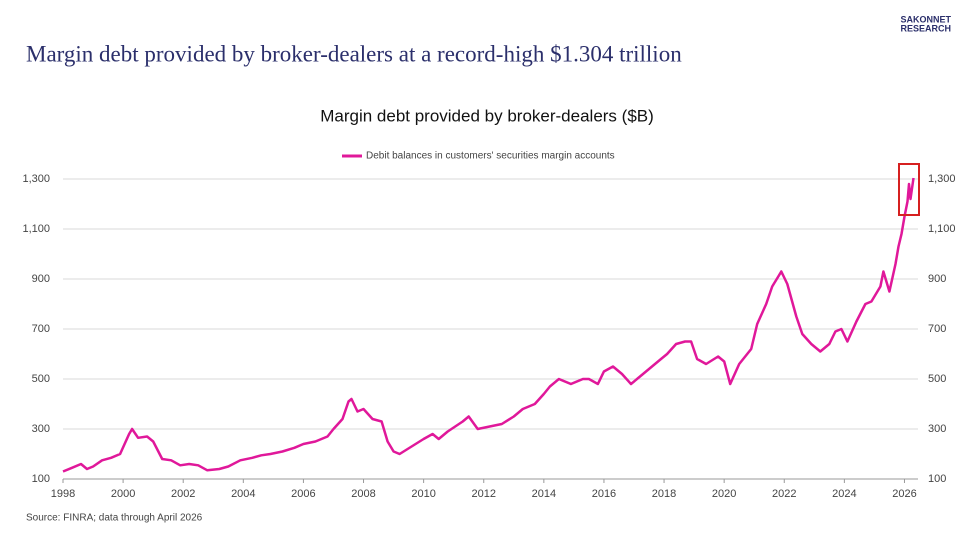  I want to click on x-tick-label: 2002, so click(183, 494).